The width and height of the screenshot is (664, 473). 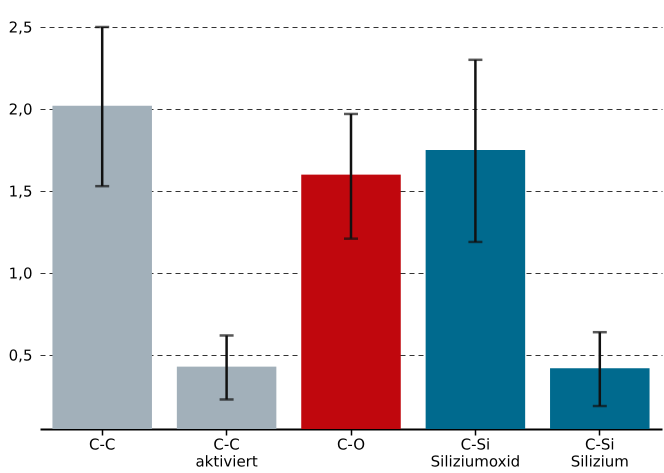 I want to click on x-tick-label: C-Si Siliziumoxid, so click(x=475, y=453).